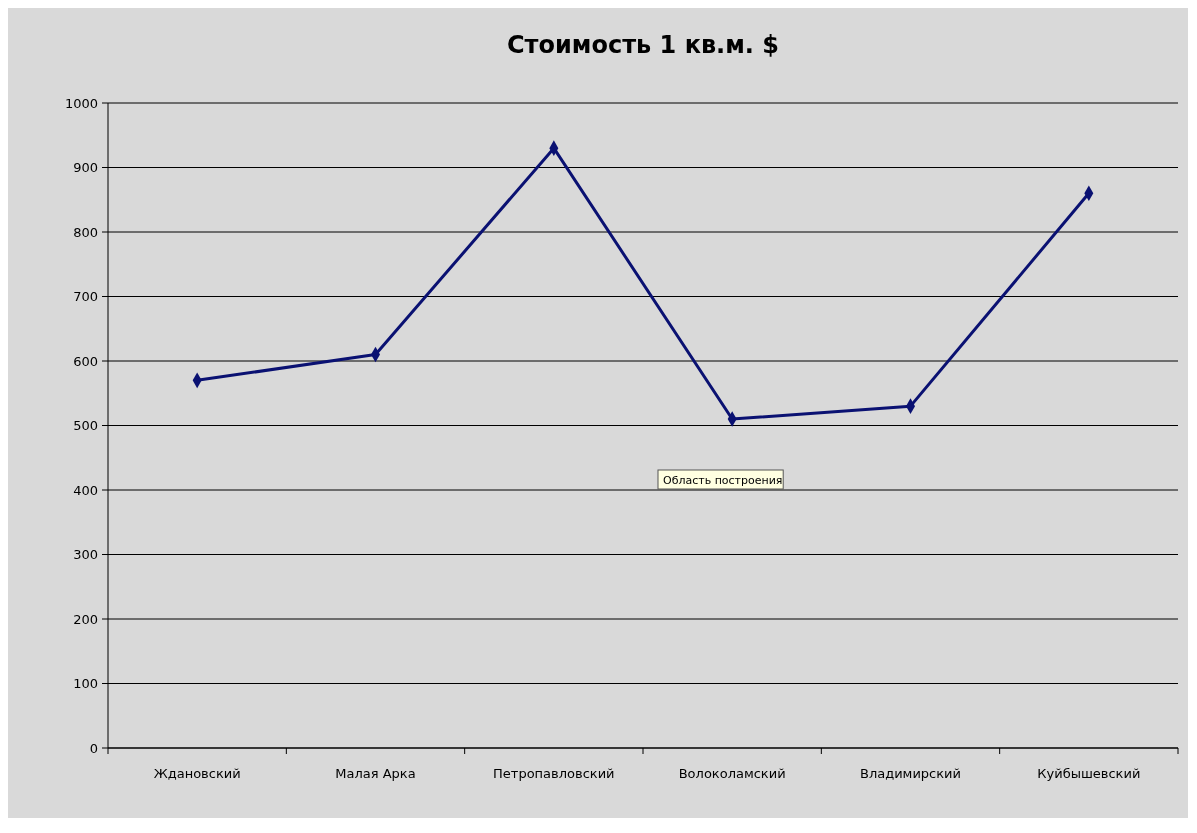 This screenshot has width=1197, height=833. Describe the element at coordinates (723, 480) in the screenshot. I see `annotation: Область построения` at that location.